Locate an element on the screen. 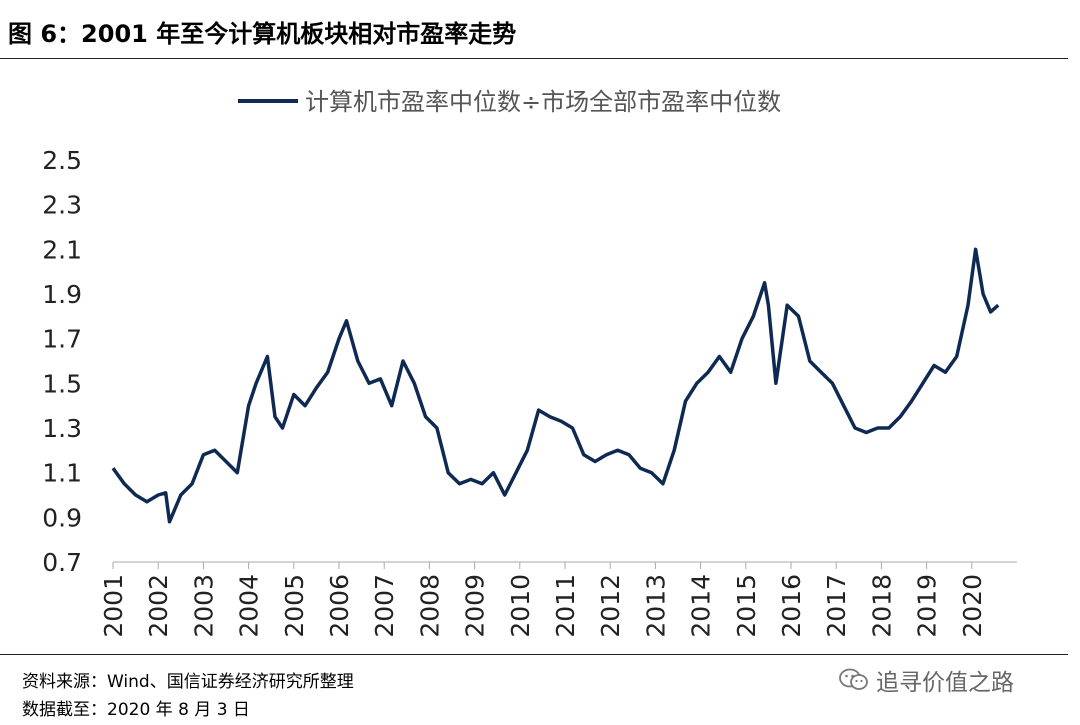  y-tick-label: 2.1 is located at coordinates (62, 249).